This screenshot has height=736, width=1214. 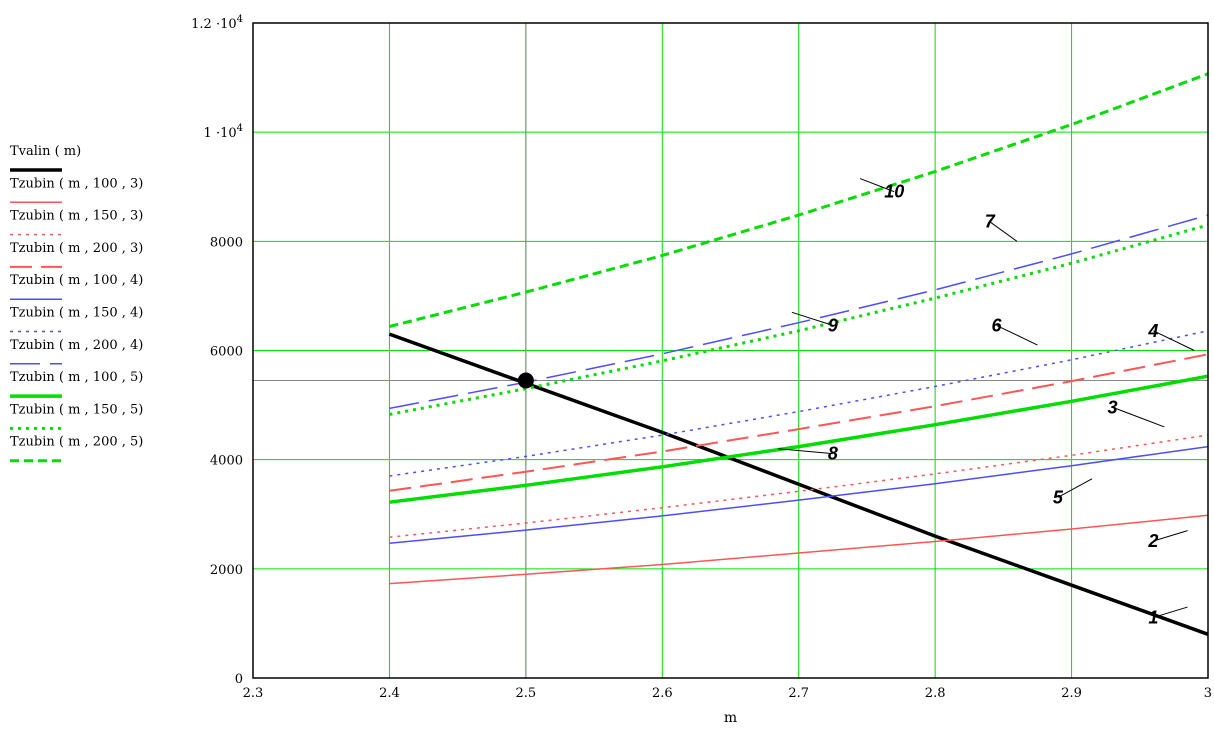 What do you see at coordinates (226, 570) in the screenshot?
I see `y-tick-label: 2000` at bounding box center [226, 570].